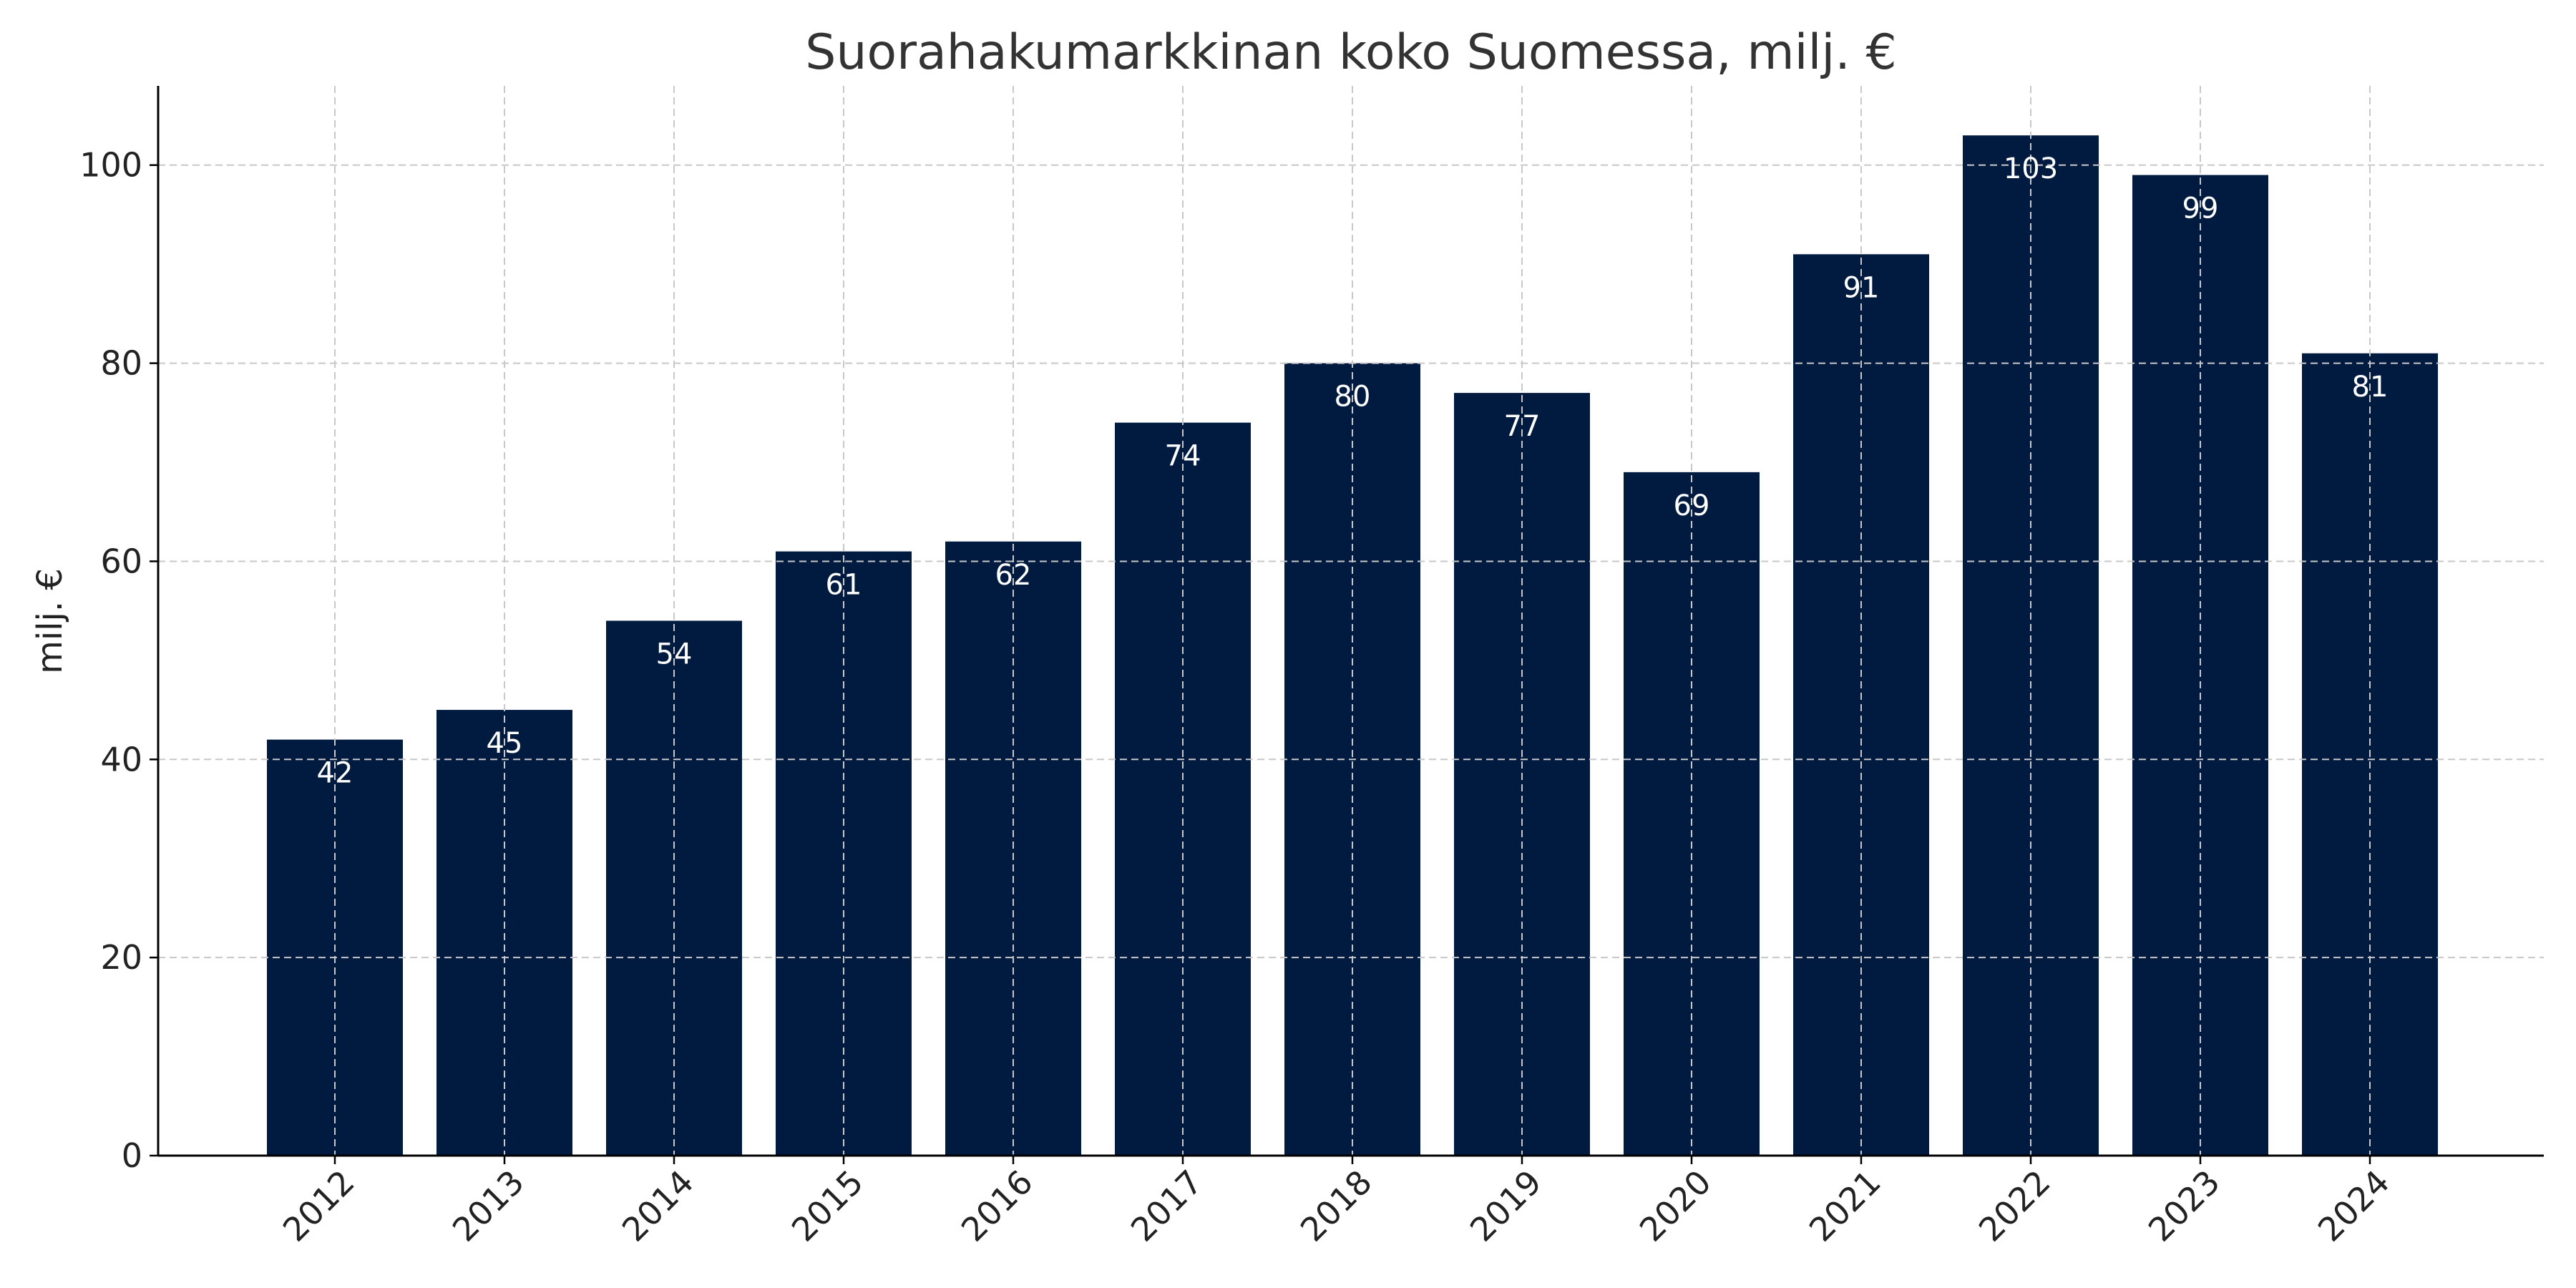 This screenshot has height=1288, width=2576. Describe the element at coordinates (1353, 397) in the screenshot. I see `data-label-2018: 80` at that location.